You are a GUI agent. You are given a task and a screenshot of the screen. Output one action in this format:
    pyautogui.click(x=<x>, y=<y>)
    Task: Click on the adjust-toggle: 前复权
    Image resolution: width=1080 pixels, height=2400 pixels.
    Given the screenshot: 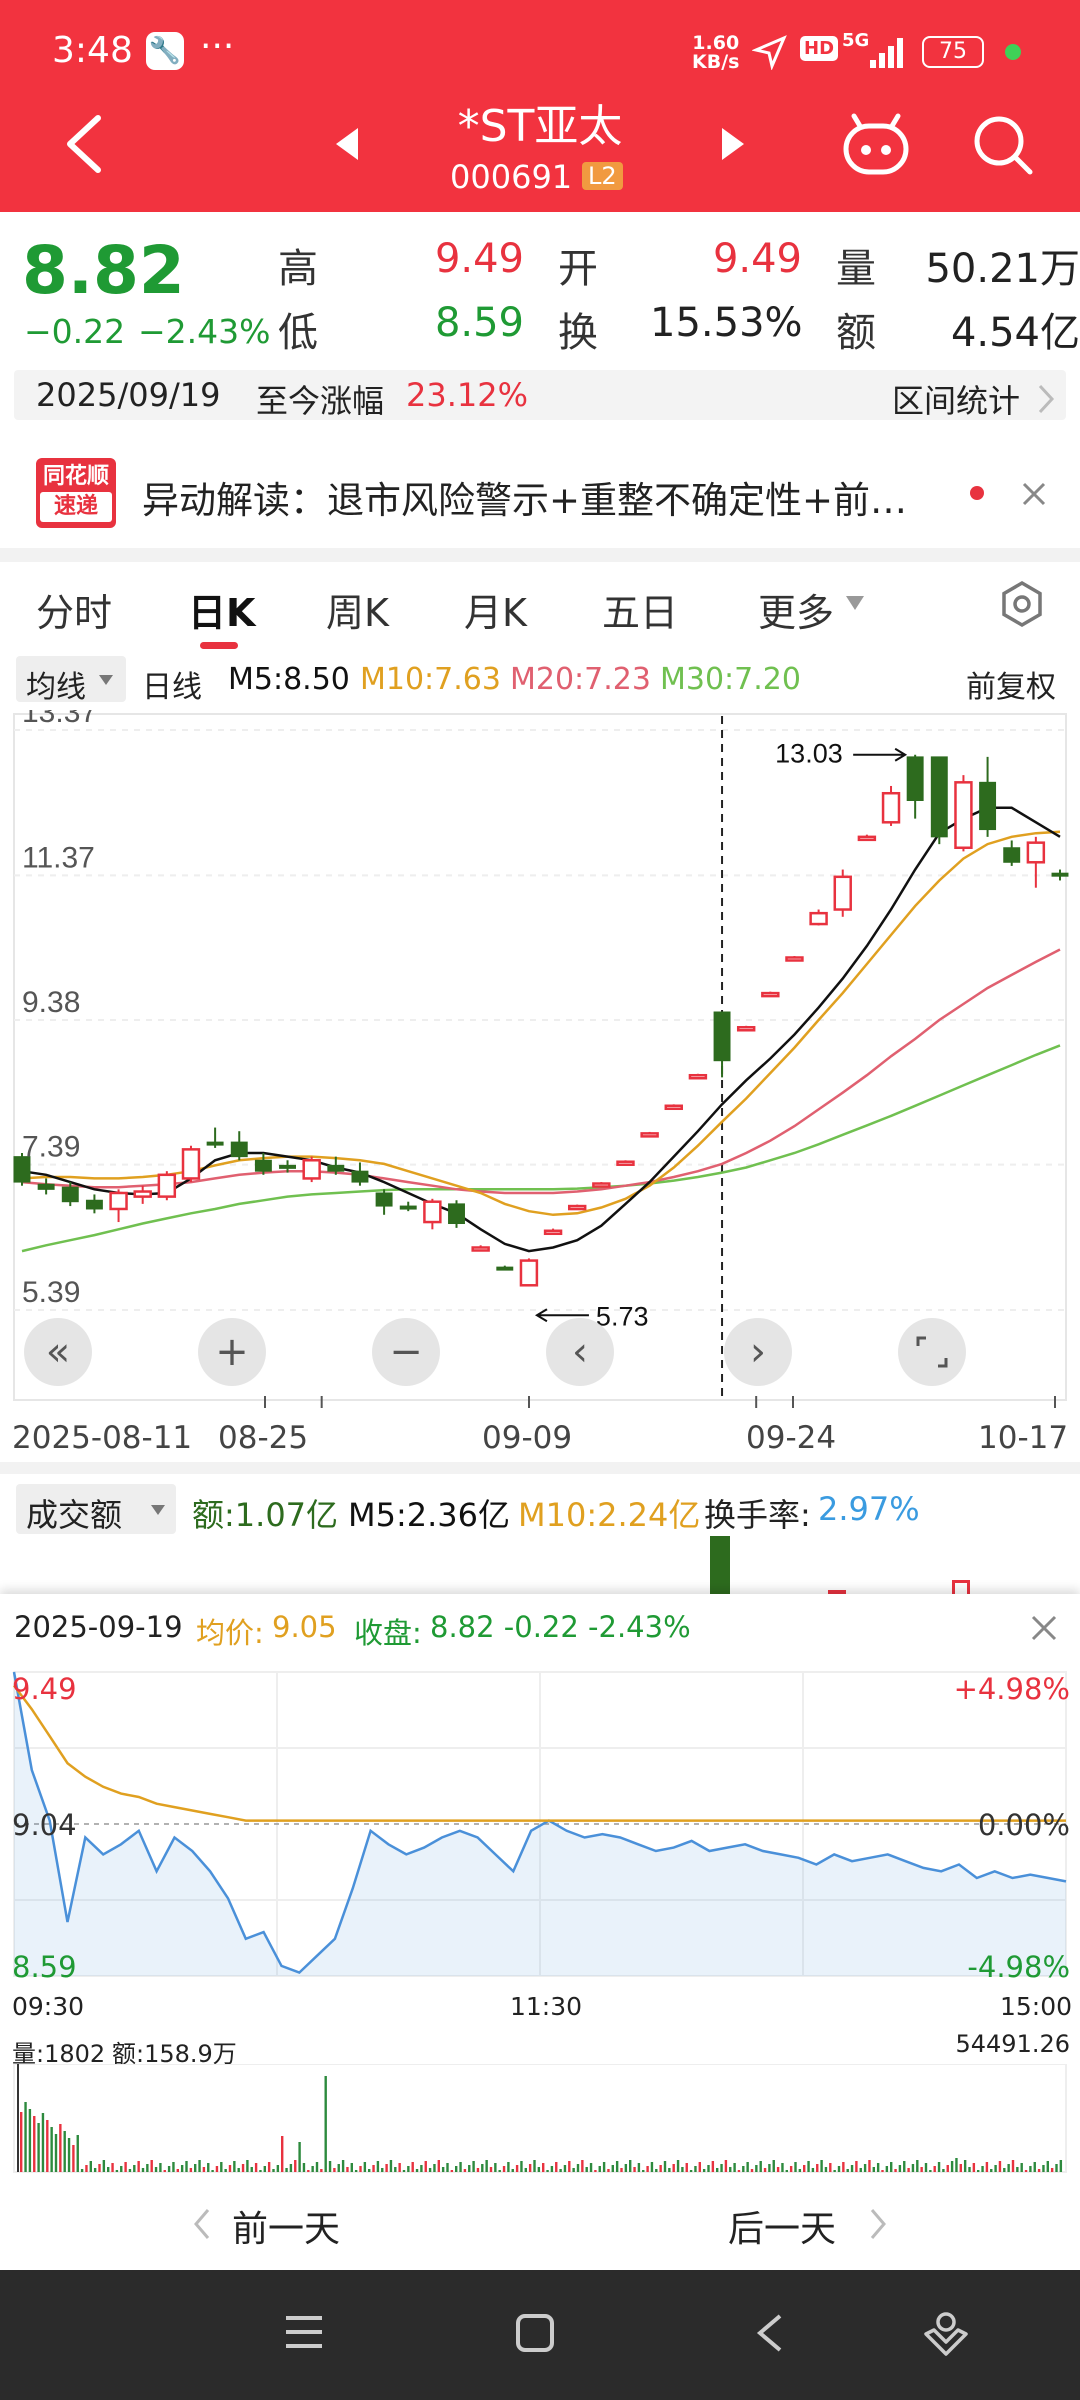 What is the action you would take?
    pyautogui.click(x=1011, y=687)
    